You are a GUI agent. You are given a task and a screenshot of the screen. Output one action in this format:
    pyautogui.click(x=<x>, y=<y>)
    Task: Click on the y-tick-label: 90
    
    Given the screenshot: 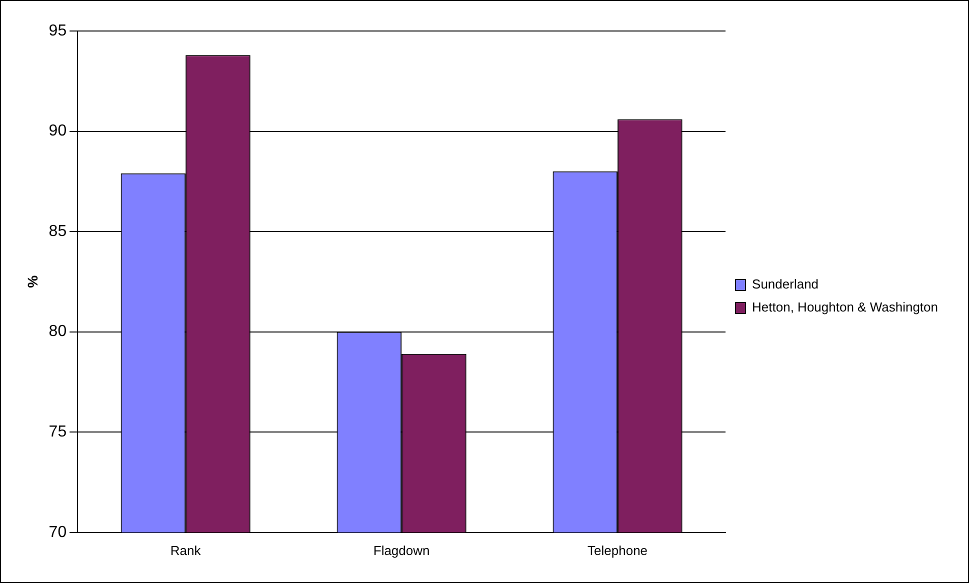 What is the action you would take?
    pyautogui.click(x=57, y=131)
    